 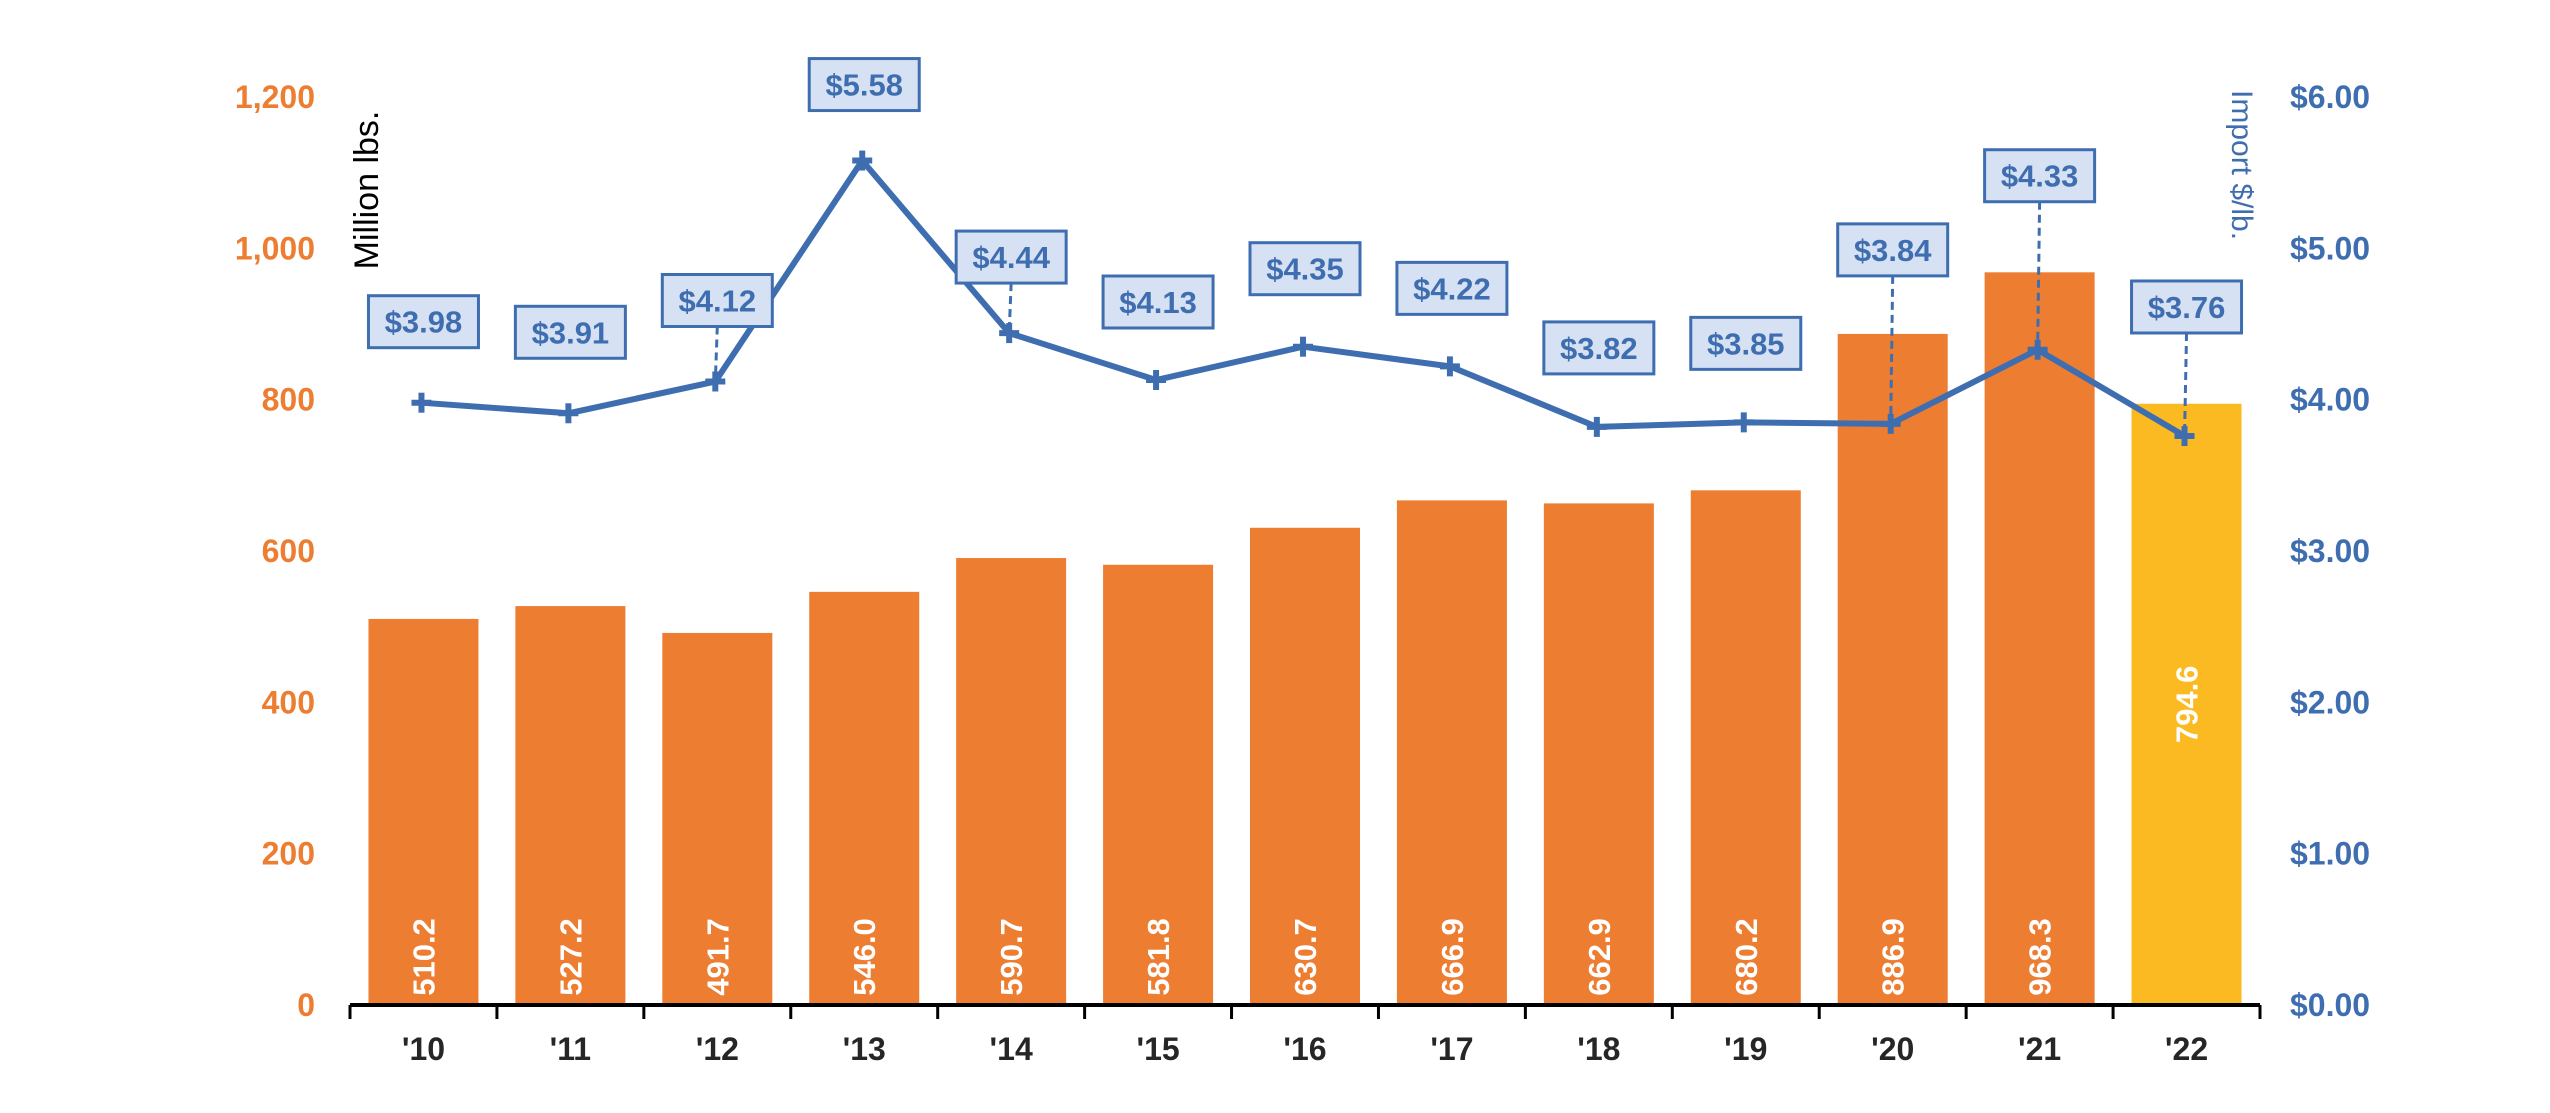 I want to click on bar-value-label: 510.2, so click(x=423, y=957).